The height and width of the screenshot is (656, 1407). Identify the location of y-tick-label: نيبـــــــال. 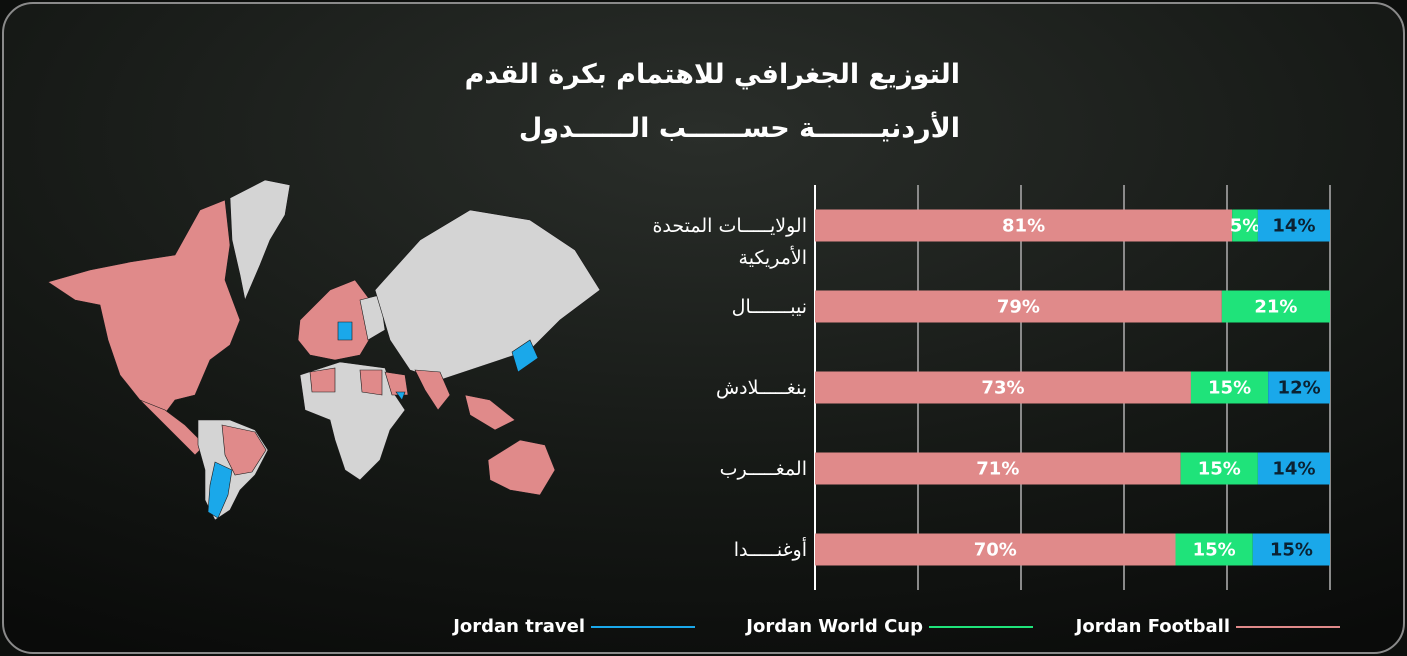
(769, 306).